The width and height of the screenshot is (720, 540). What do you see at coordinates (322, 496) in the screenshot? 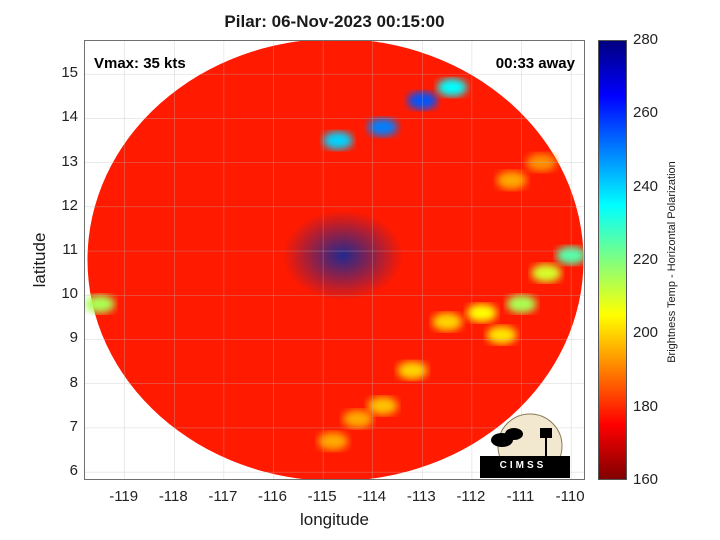
I see `x-tick-label: -115` at bounding box center [322, 496].